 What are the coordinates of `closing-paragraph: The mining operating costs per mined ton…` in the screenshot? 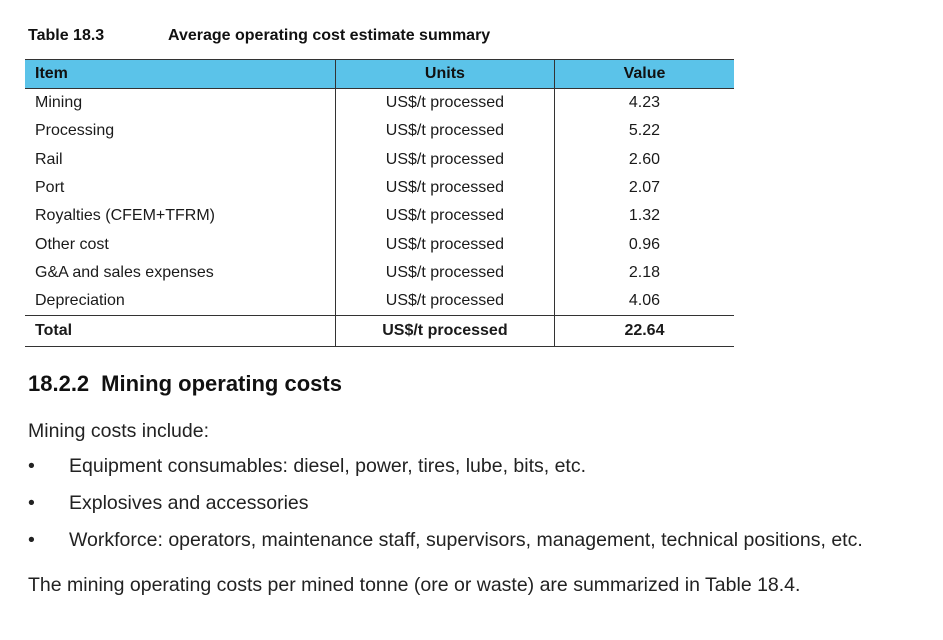 It's located at (414, 585).